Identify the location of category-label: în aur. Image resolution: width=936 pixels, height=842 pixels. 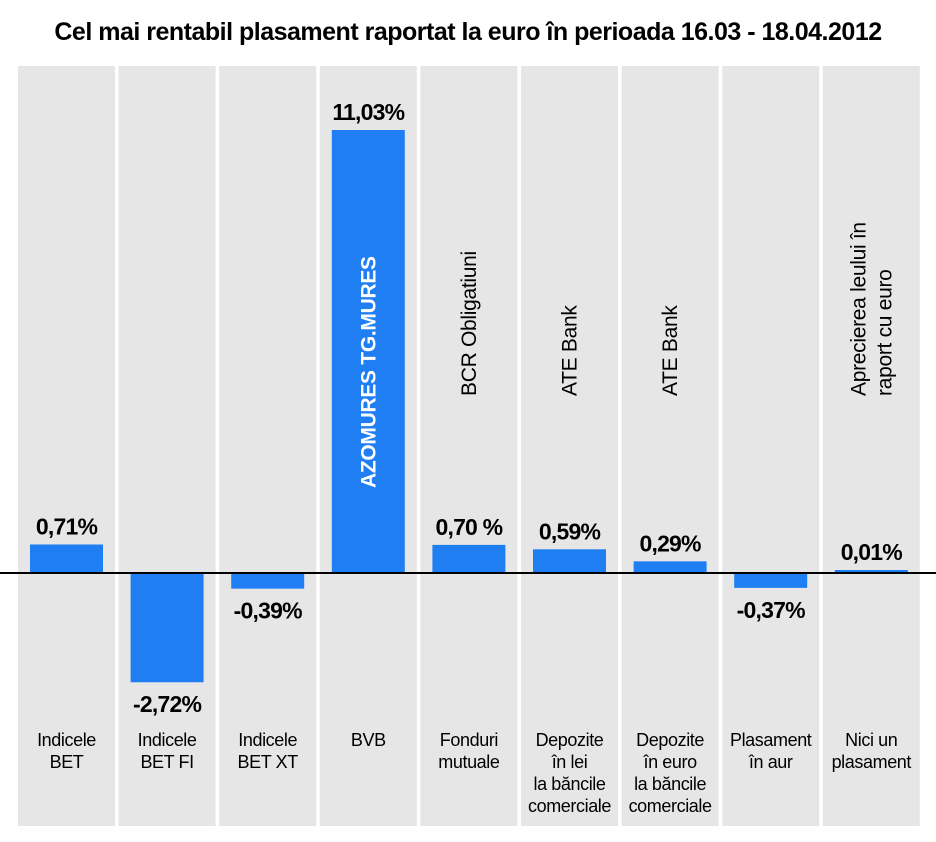
(770, 762).